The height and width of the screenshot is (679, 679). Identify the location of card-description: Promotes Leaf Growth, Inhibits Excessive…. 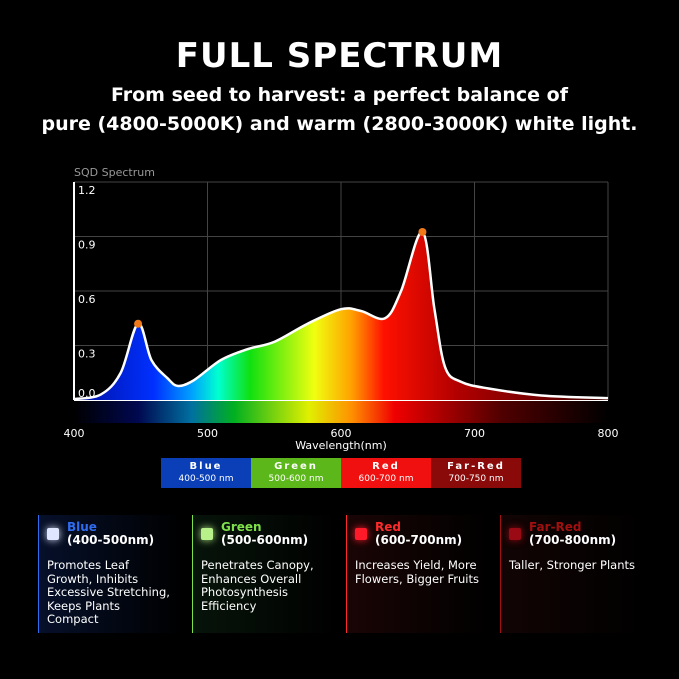
(108, 592).